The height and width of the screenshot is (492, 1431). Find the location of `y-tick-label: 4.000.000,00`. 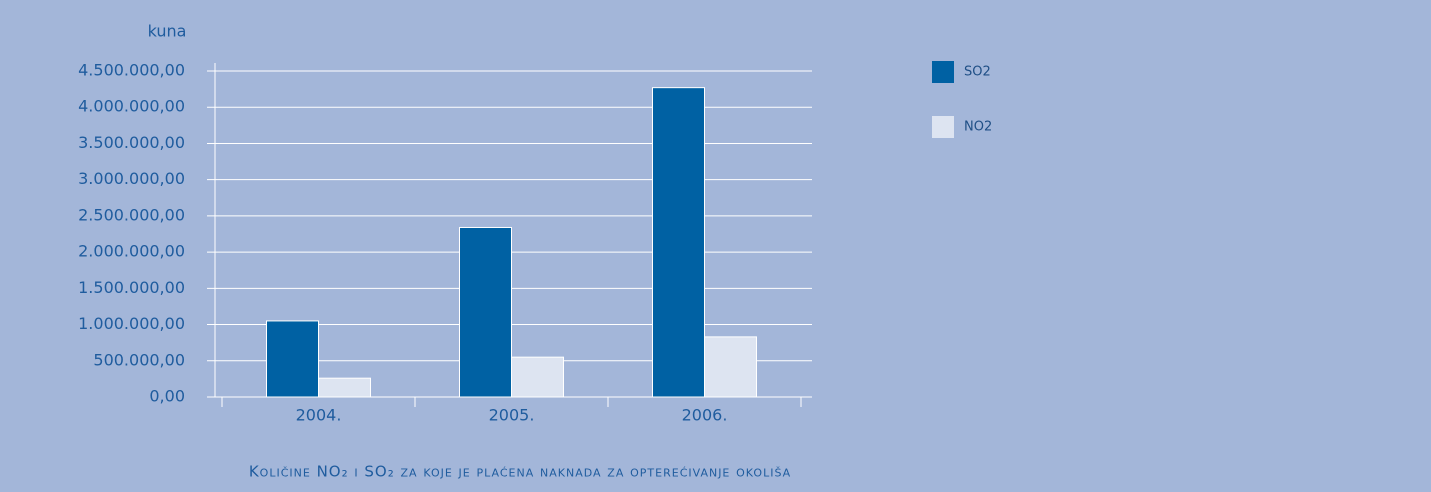

y-tick-label: 4.000.000,00 is located at coordinates (131, 106).